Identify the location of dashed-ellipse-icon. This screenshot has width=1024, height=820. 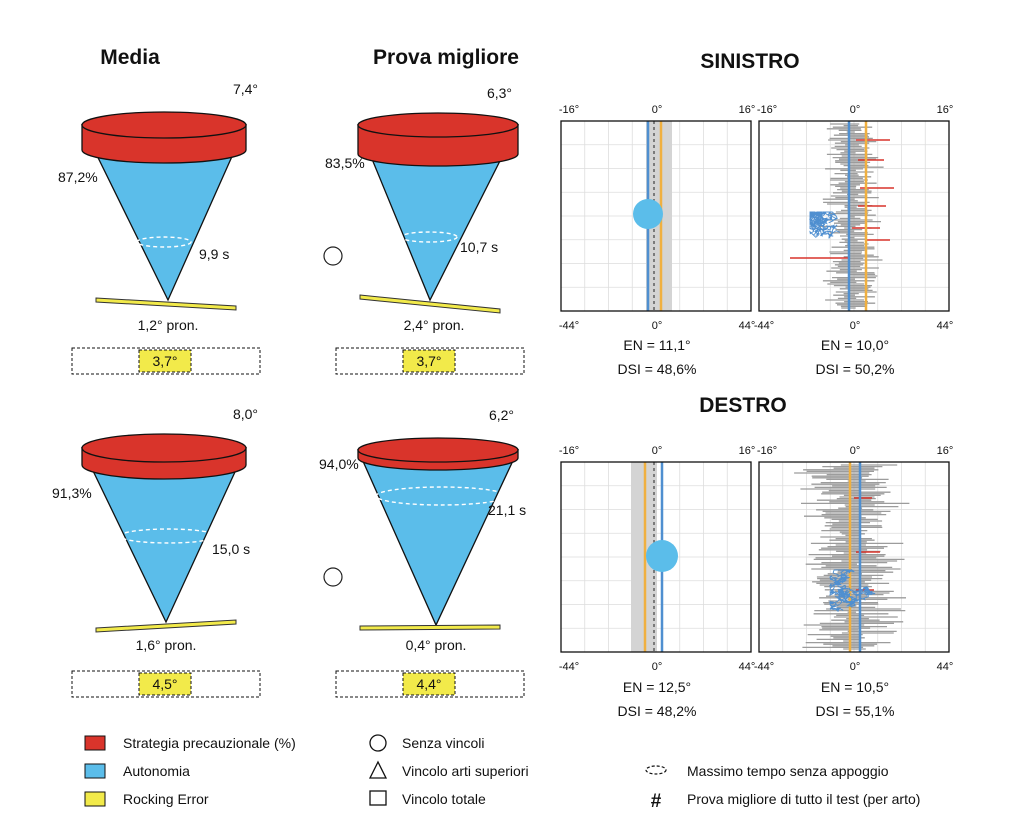
(656, 770).